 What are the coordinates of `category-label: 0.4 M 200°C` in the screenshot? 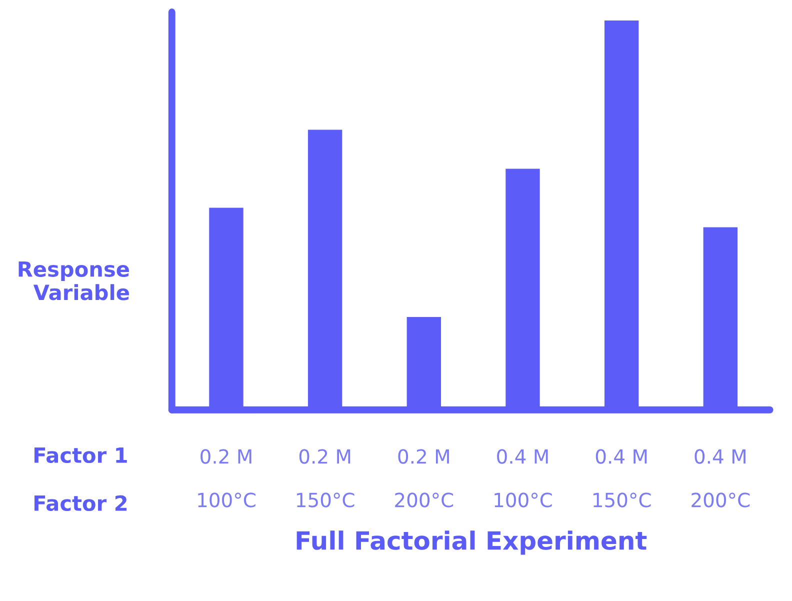 It's located at (721, 478).